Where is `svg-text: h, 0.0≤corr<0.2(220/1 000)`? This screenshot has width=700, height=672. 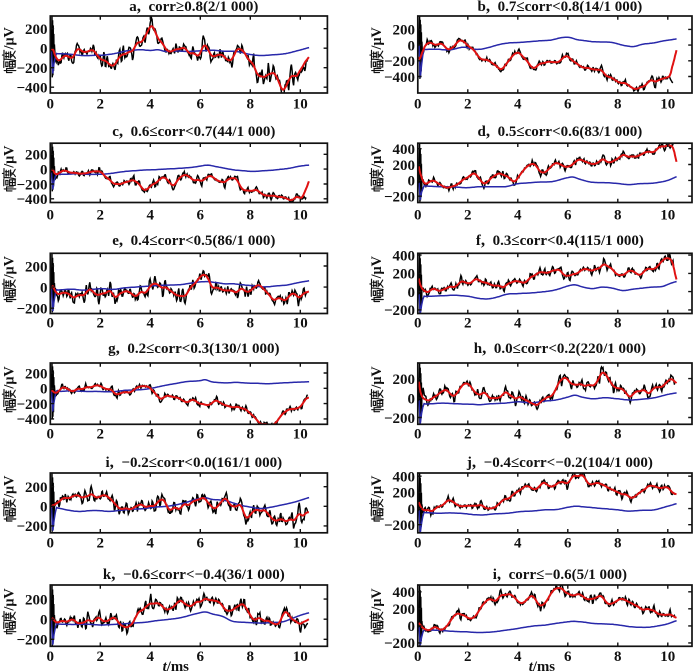 svg-text: h, 0.0≤corr<0.2(220/1 000) is located at coordinates (560, 347).